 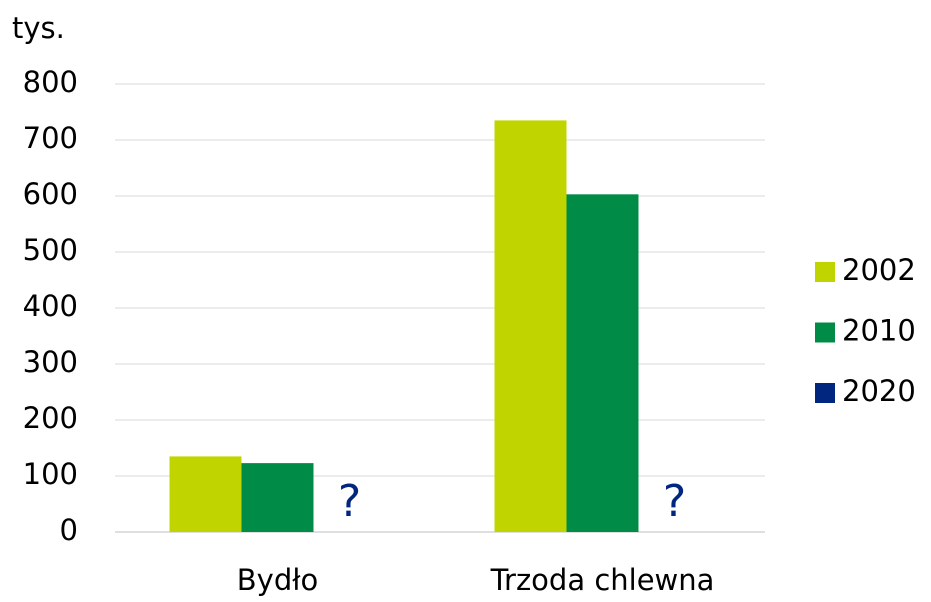 I want to click on y-tick-label: 100, so click(x=50, y=474).